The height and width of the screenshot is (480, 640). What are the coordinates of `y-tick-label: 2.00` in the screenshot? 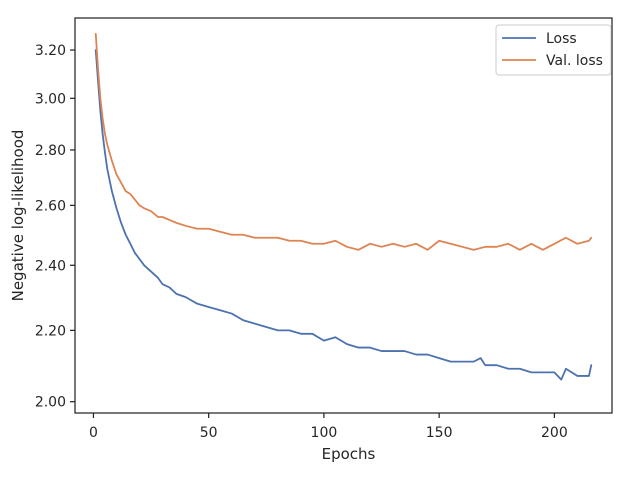 It's located at (50, 403).